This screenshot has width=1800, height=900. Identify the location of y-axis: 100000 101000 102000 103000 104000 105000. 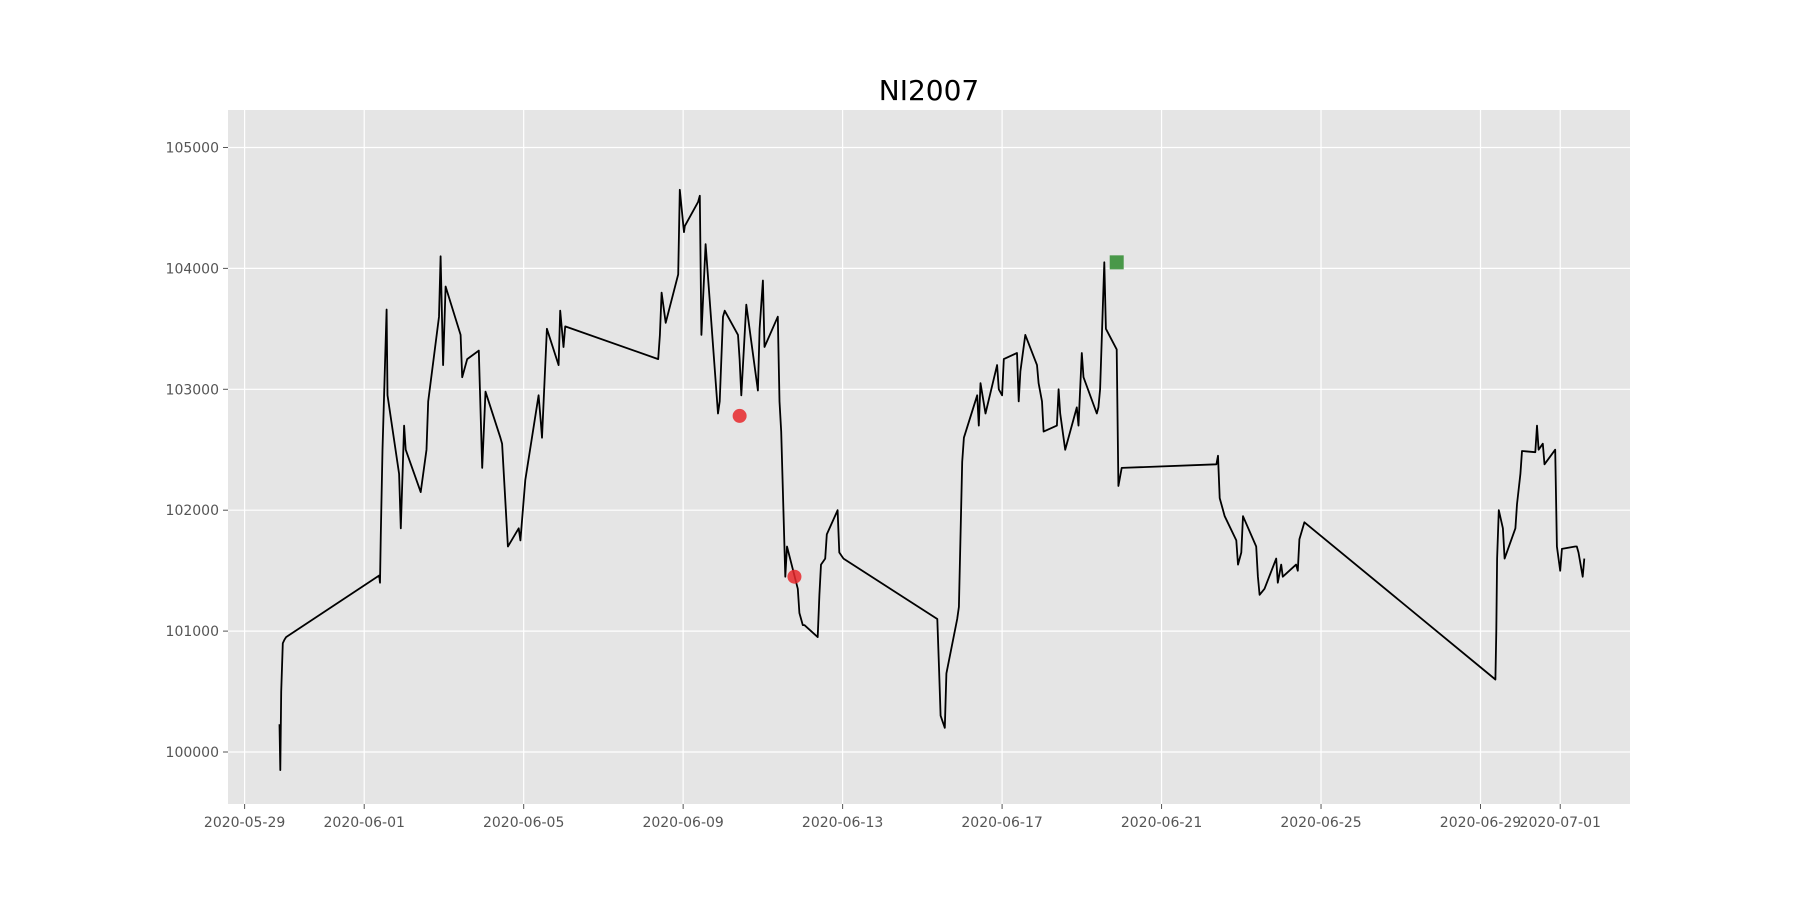
(197, 450).